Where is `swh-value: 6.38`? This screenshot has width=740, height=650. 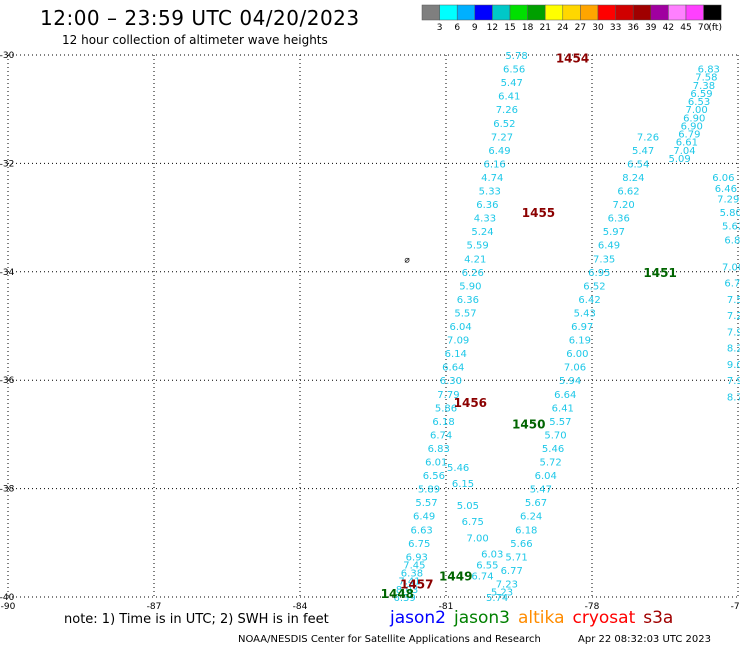 swh-value: 6.38 is located at coordinates (412, 574).